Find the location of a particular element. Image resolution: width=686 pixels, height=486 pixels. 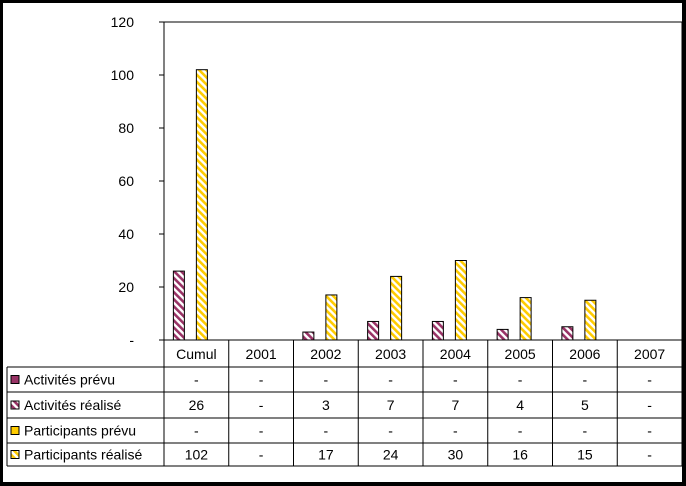

y-tick-label-0: - is located at coordinates (131, 340).